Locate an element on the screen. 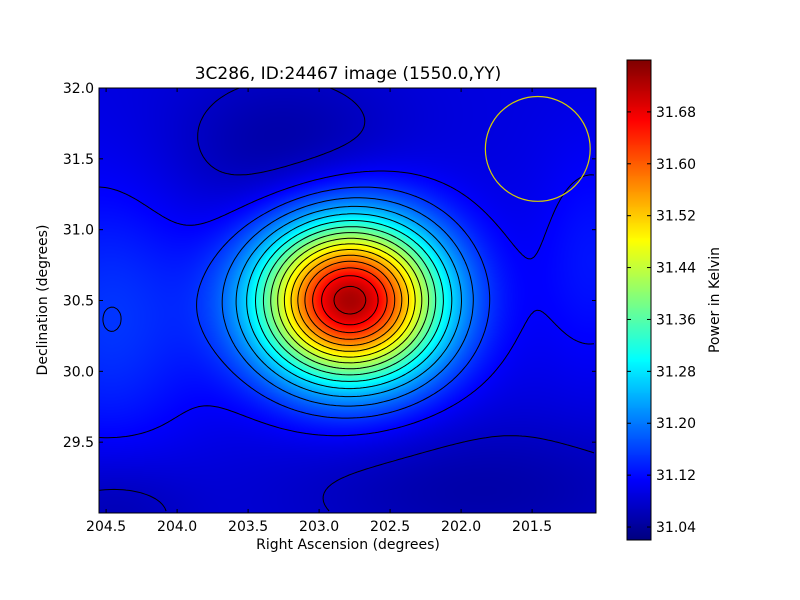 Image resolution: width=800 pixels, height=600 pixels. x-tick-label: 203.5 is located at coordinates (248, 527).